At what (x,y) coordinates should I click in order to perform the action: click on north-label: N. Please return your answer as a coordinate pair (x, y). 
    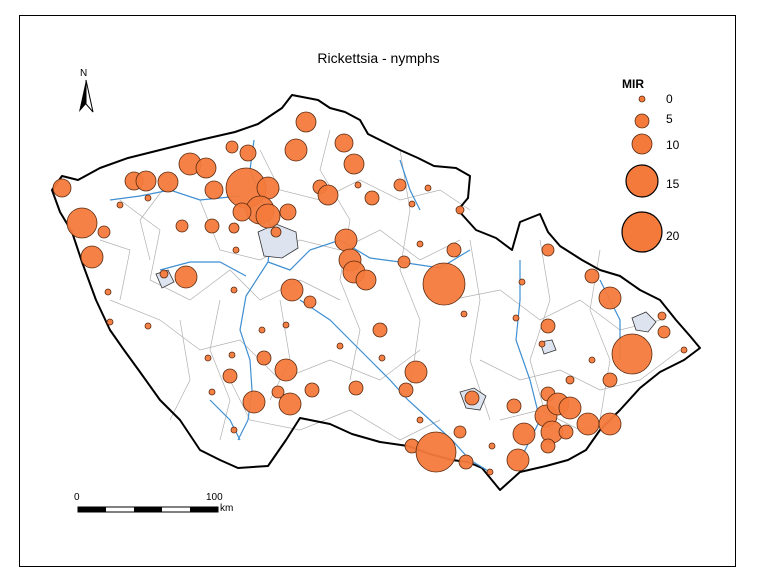
    Looking at the image, I should click on (84, 73).